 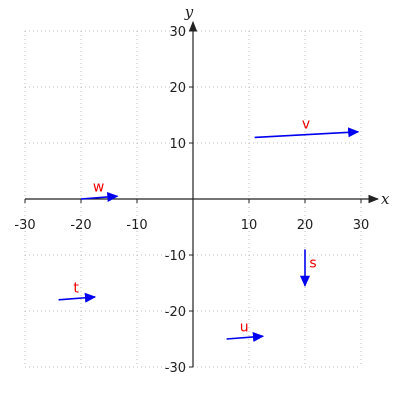 What do you see at coordinates (177, 144) in the screenshot?
I see `y-tick-label: 10` at bounding box center [177, 144].